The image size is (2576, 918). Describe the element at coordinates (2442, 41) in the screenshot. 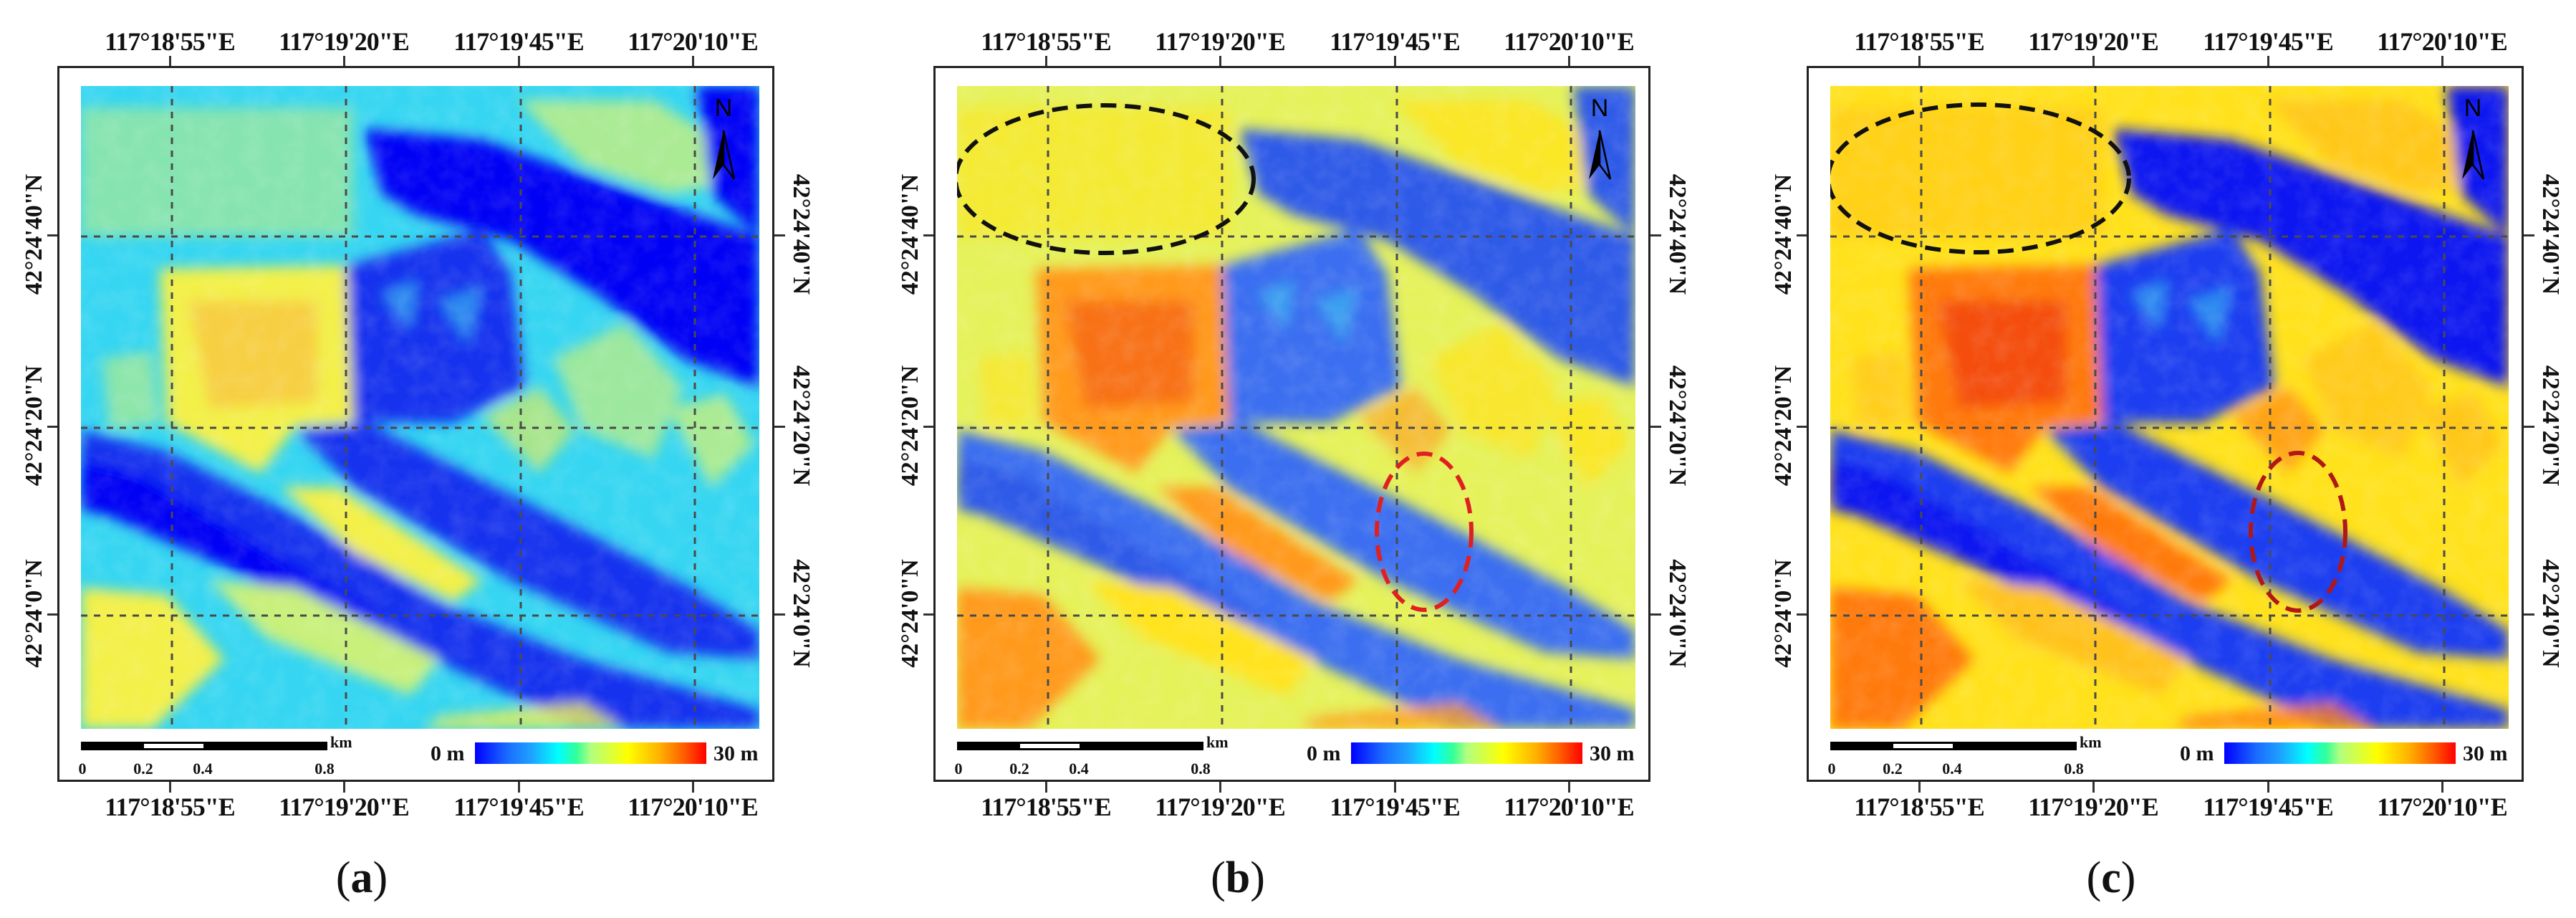

I see `longitude-label-top: 117°20'10"E` at that location.